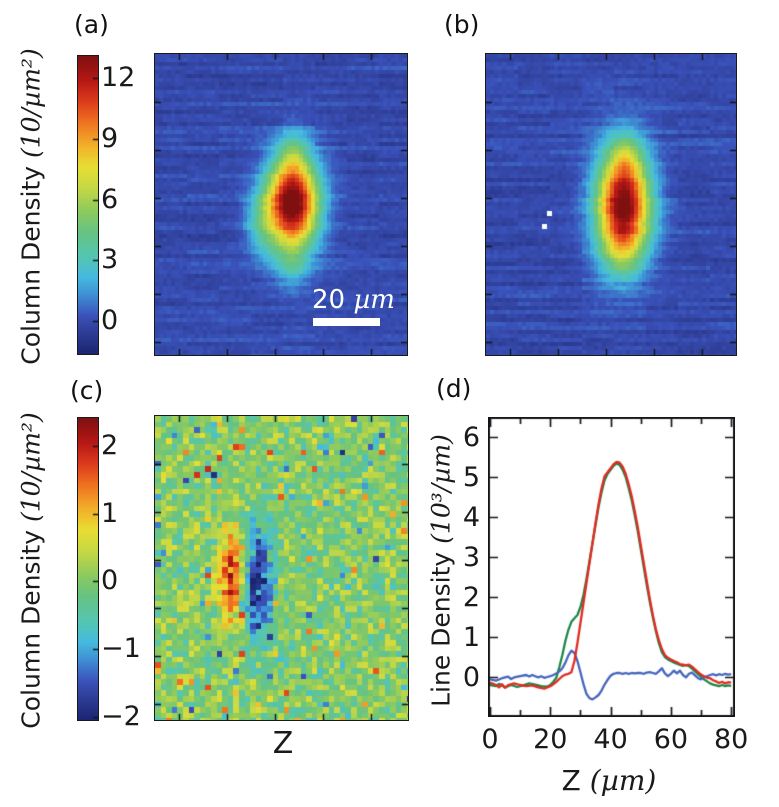  I want to click on panel-c-heatmap, so click(281, 568).